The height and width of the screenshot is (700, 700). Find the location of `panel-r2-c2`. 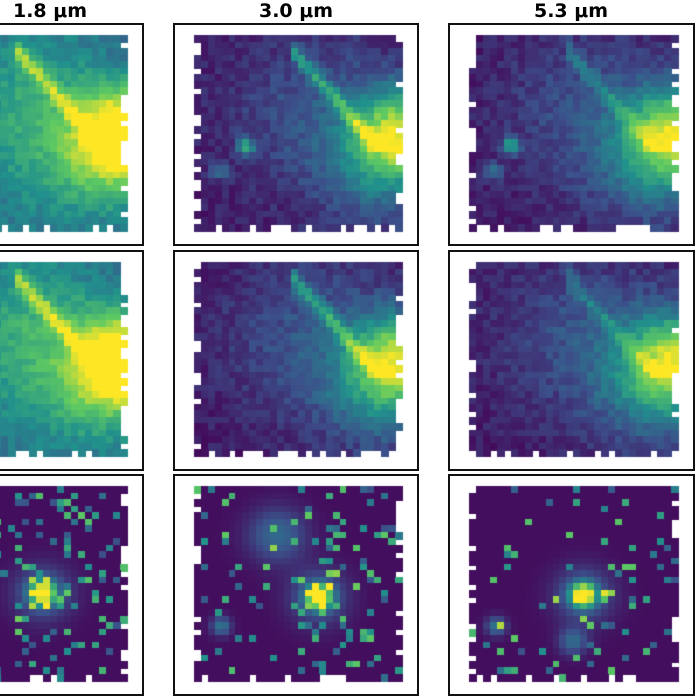

panel-r2-c2 is located at coordinates (296, 360).